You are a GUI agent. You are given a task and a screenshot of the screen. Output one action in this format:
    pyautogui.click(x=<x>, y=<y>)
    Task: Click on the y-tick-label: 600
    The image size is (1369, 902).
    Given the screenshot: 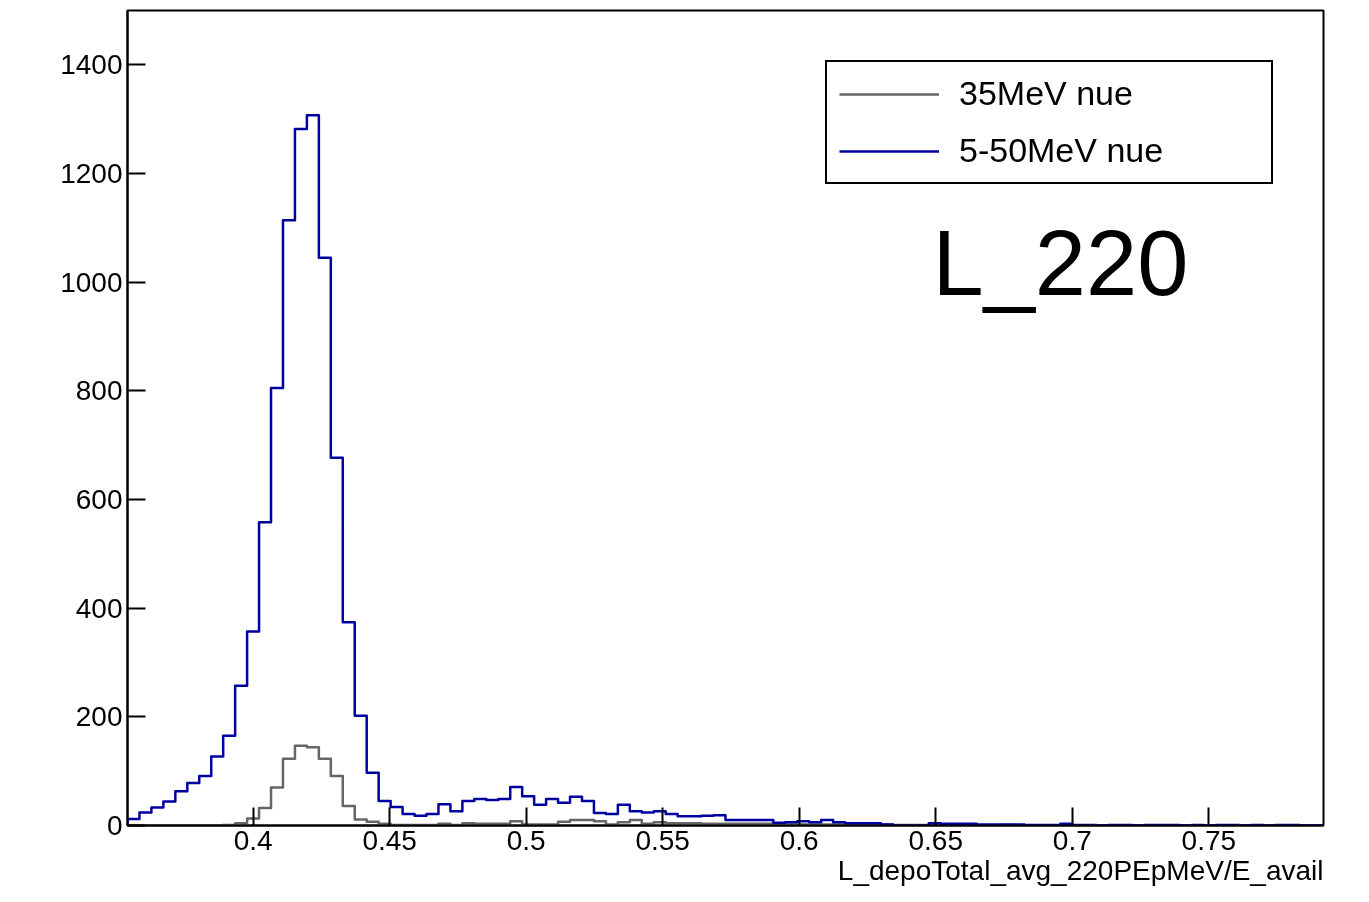 What is the action you would take?
    pyautogui.click(x=99, y=499)
    